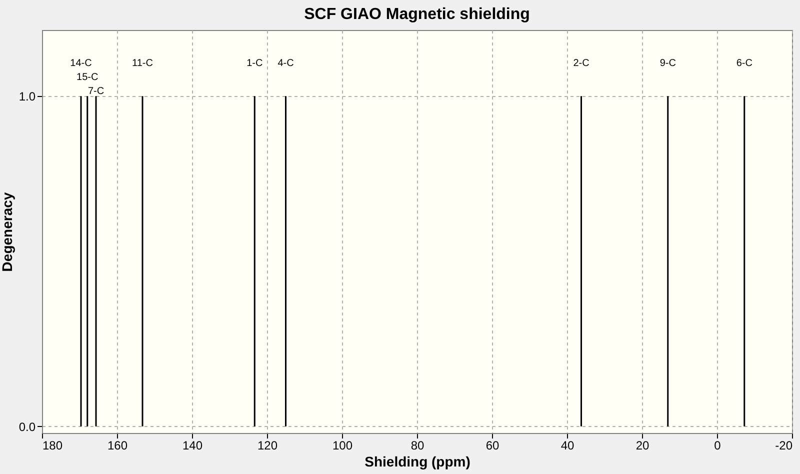 Image resolution: width=800 pixels, height=474 pixels. I want to click on x-tick-label: 80, so click(417, 445).